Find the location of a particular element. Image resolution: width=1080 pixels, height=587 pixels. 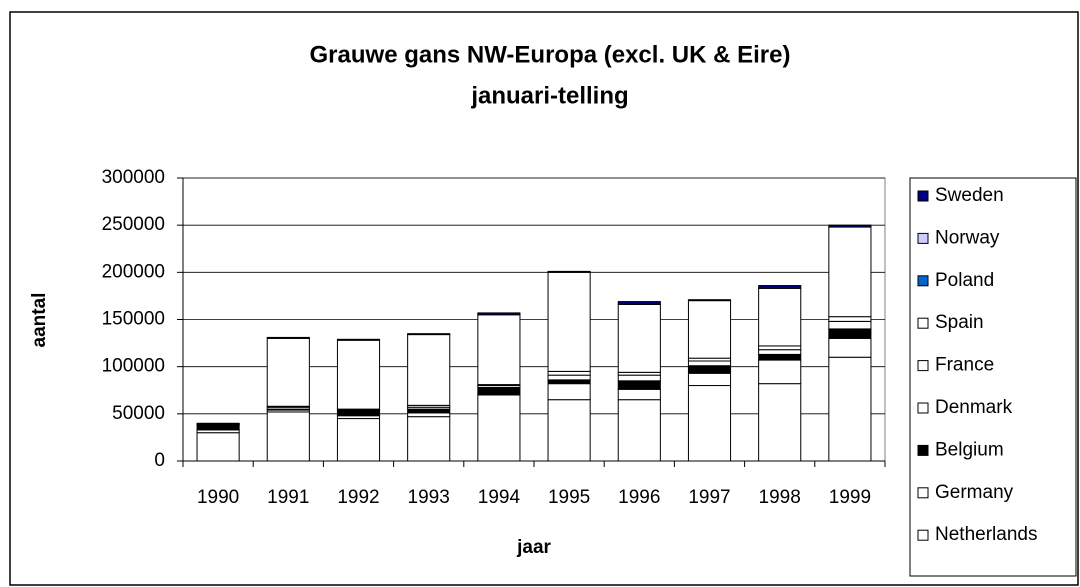

y-tick-label: 100000 is located at coordinates (133, 366).